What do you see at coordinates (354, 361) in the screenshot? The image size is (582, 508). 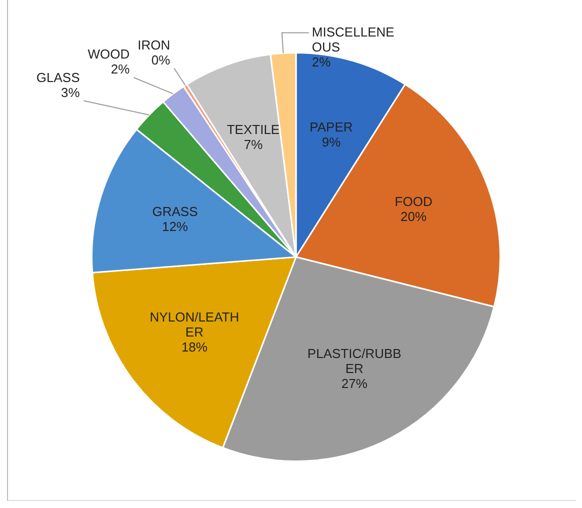 I see `slice-label: PLASTIC/RUBBER` at bounding box center [354, 361].